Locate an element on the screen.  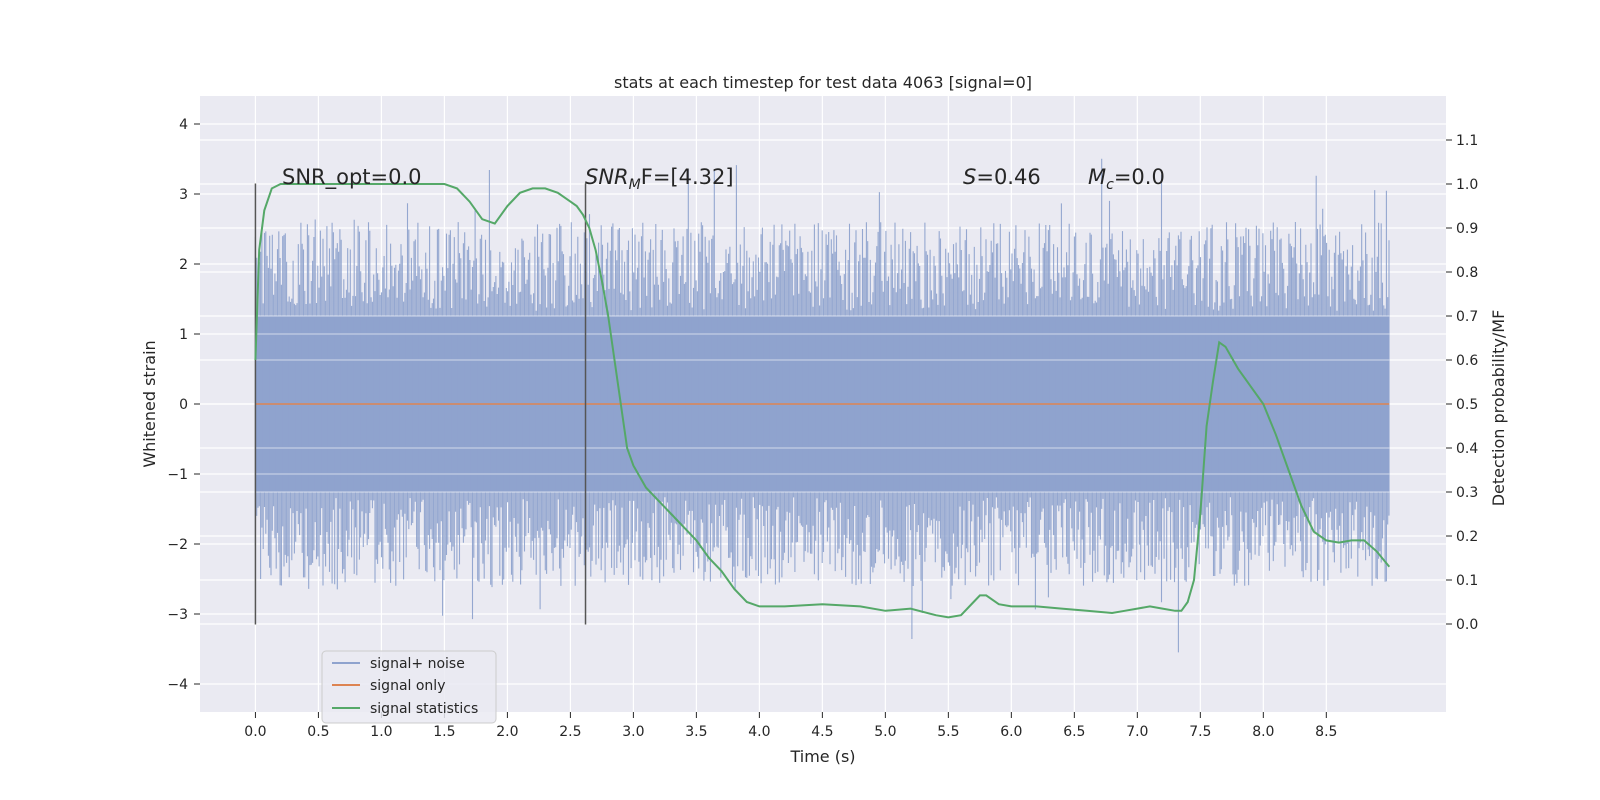
left-y-axis-ticks: −4 −3 −2 −1 0 1 2 3 4 is located at coordinates (183, 405).